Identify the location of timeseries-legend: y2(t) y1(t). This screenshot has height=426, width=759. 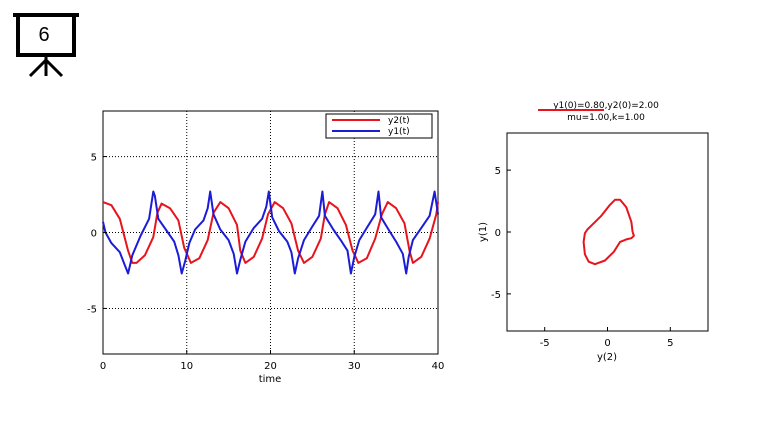
(379, 126).